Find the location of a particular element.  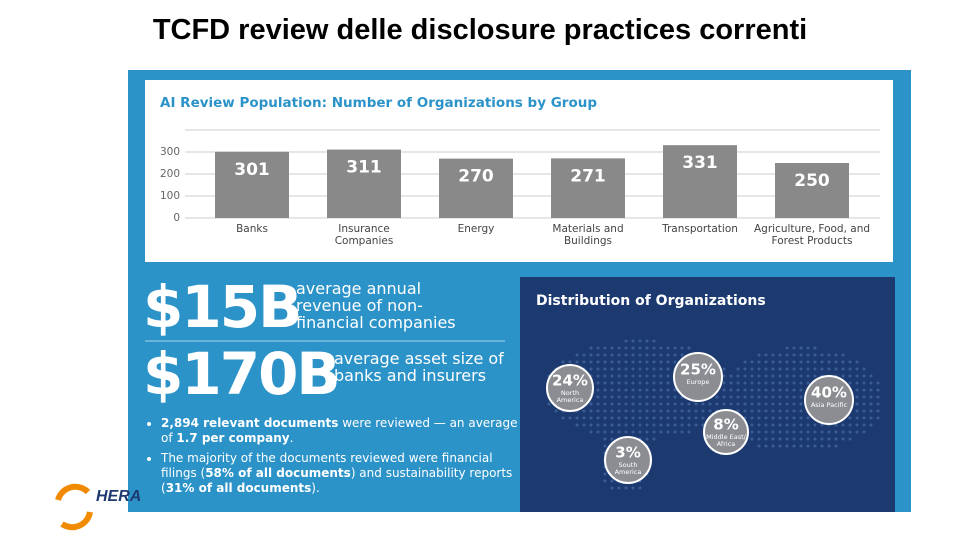

stat-caption: average asset size of banks and insurers is located at coordinates (419, 367).